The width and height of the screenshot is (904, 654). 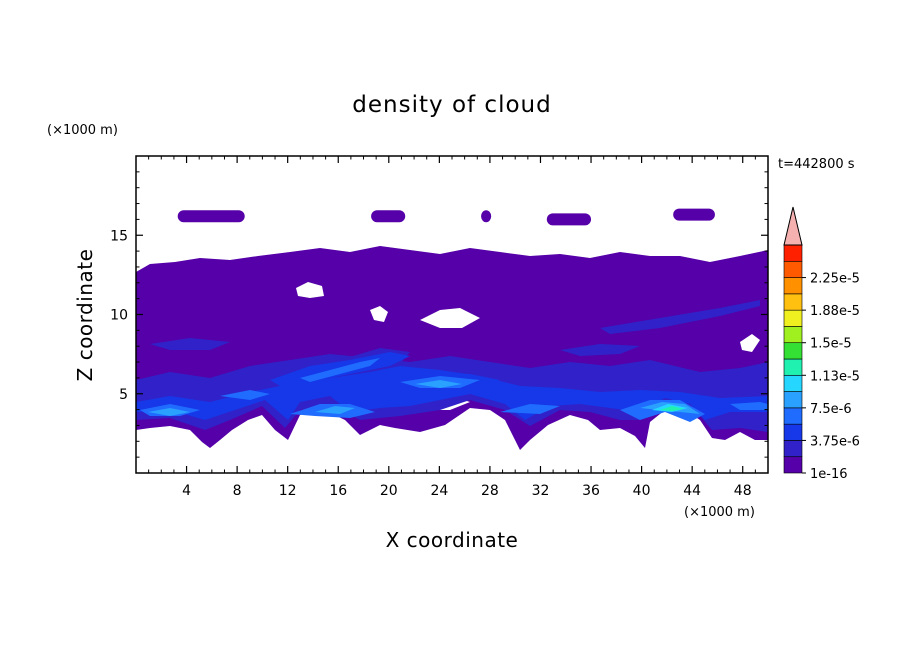 I want to click on x-axis-unit: (×1000 m), so click(x=719, y=512).